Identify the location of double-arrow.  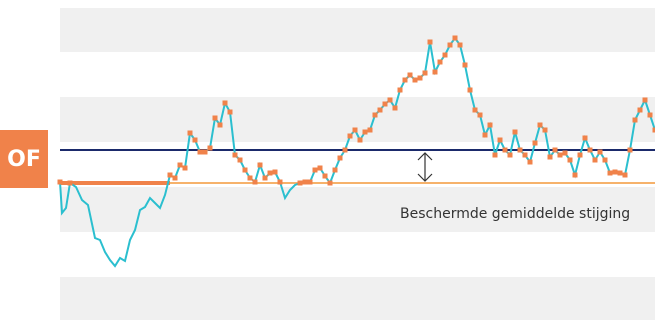
(425, 167).